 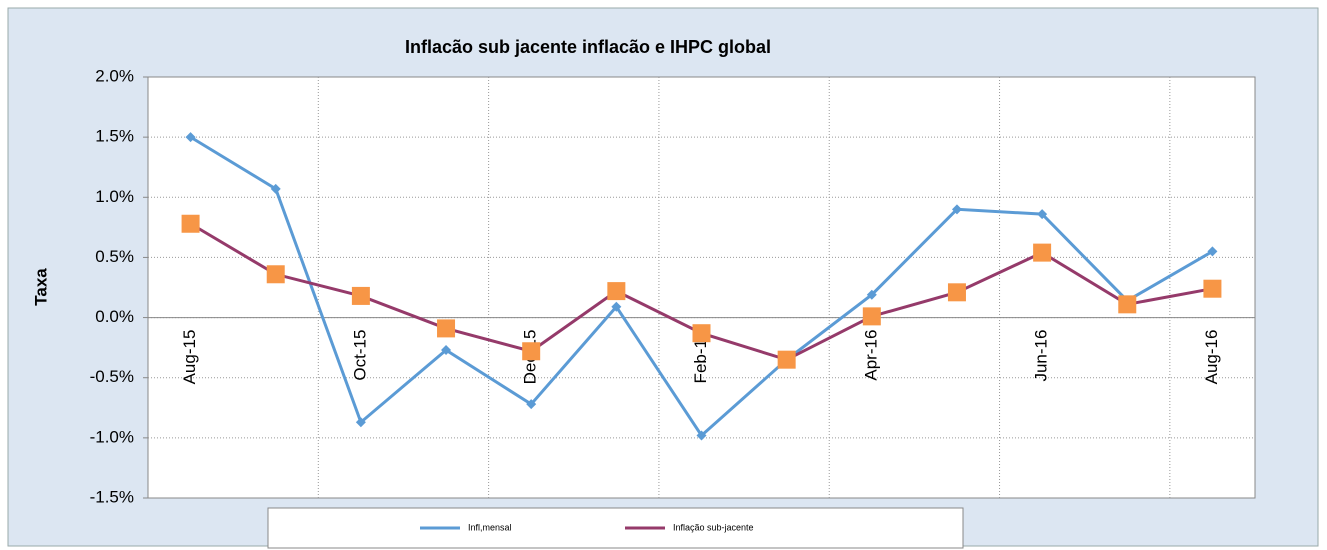 What do you see at coordinates (114, 316) in the screenshot?
I see `y-tick-label: 0.0%` at bounding box center [114, 316].